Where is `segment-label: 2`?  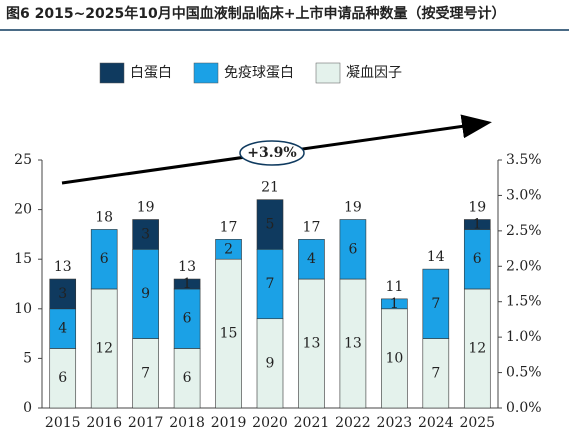
segment-label: 2 is located at coordinates (228, 249).